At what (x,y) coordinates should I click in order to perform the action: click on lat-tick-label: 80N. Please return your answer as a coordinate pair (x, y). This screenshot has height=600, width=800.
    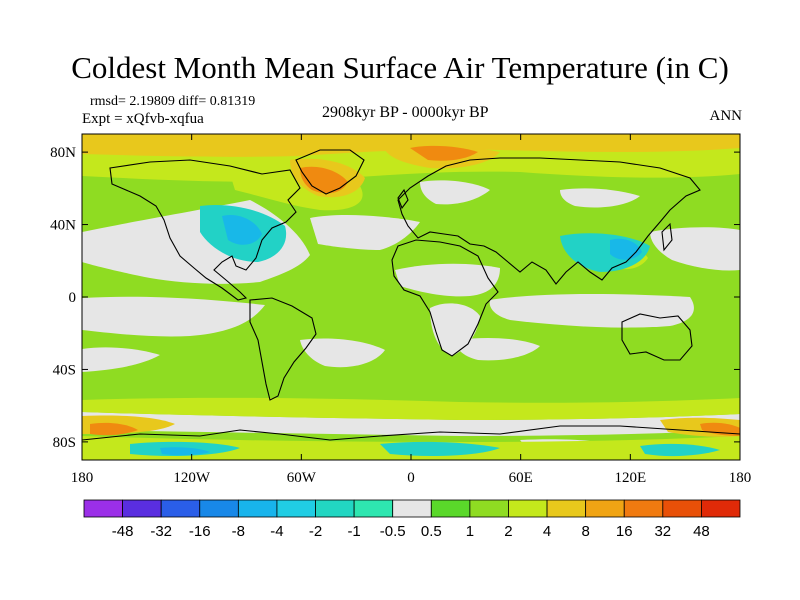
    Looking at the image, I should click on (63, 153).